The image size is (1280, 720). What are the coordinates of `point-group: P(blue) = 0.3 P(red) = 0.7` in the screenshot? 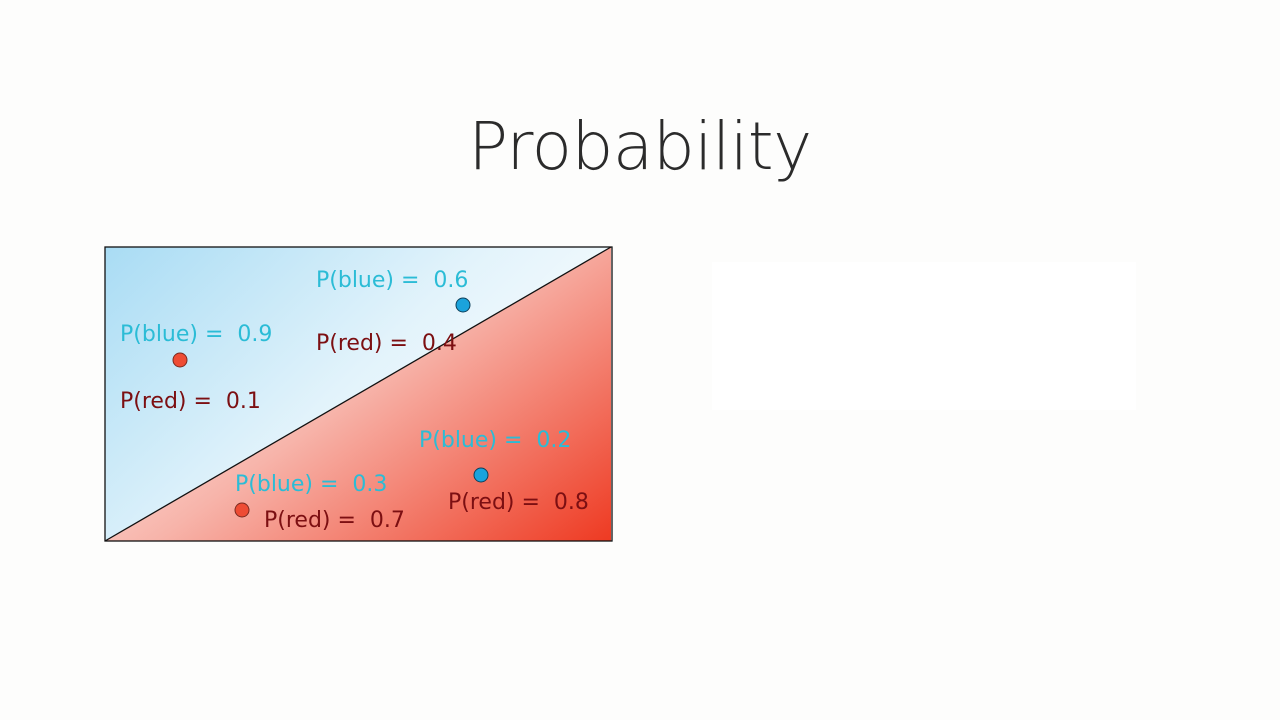 It's located at (319, 502).